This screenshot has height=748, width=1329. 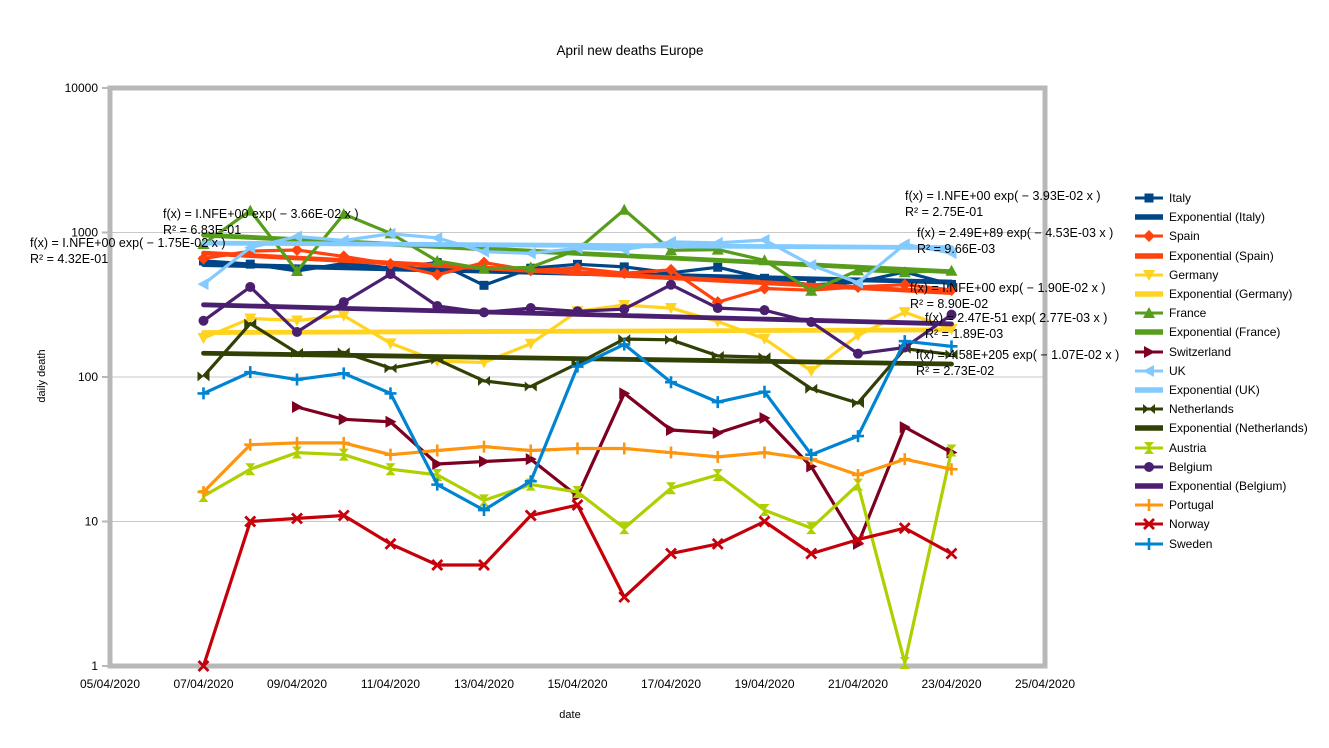 I want to click on legend-label: Exponential (Spain), so click(x=1221, y=255).